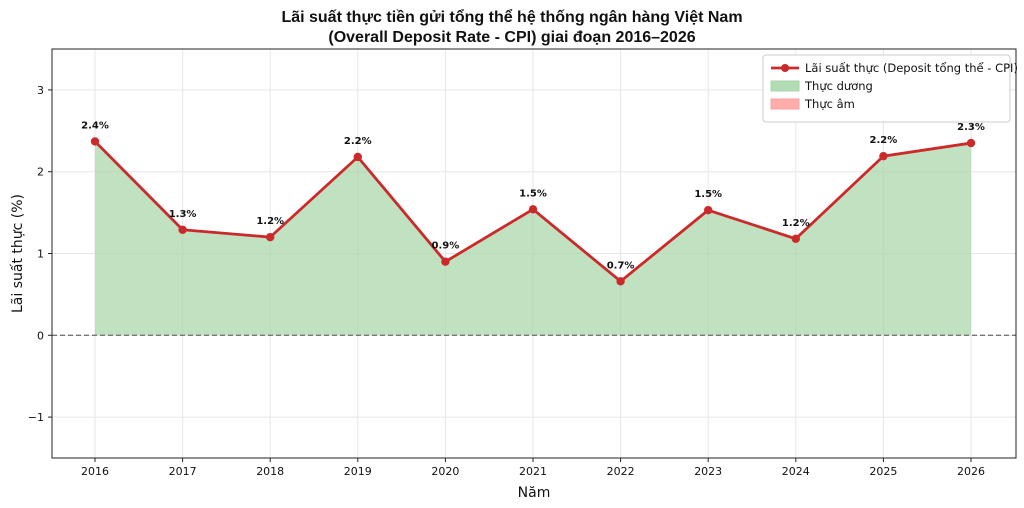 The height and width of the screenshot is (508, 1024). Describe the element at coordinates (971, 471) in the screenshot. I see `x-tick-label: 2026` at that location.